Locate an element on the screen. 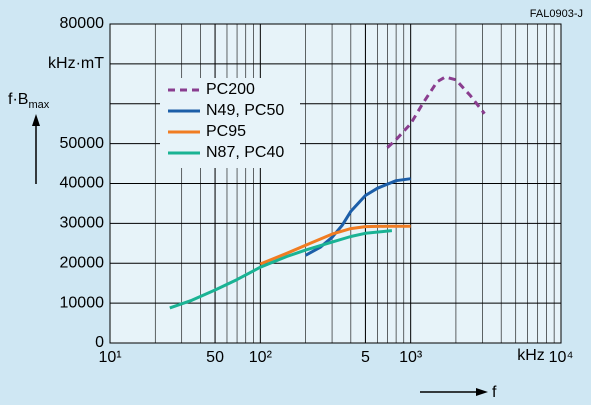  y-label-sub: max is located at coordinates (38, 105).